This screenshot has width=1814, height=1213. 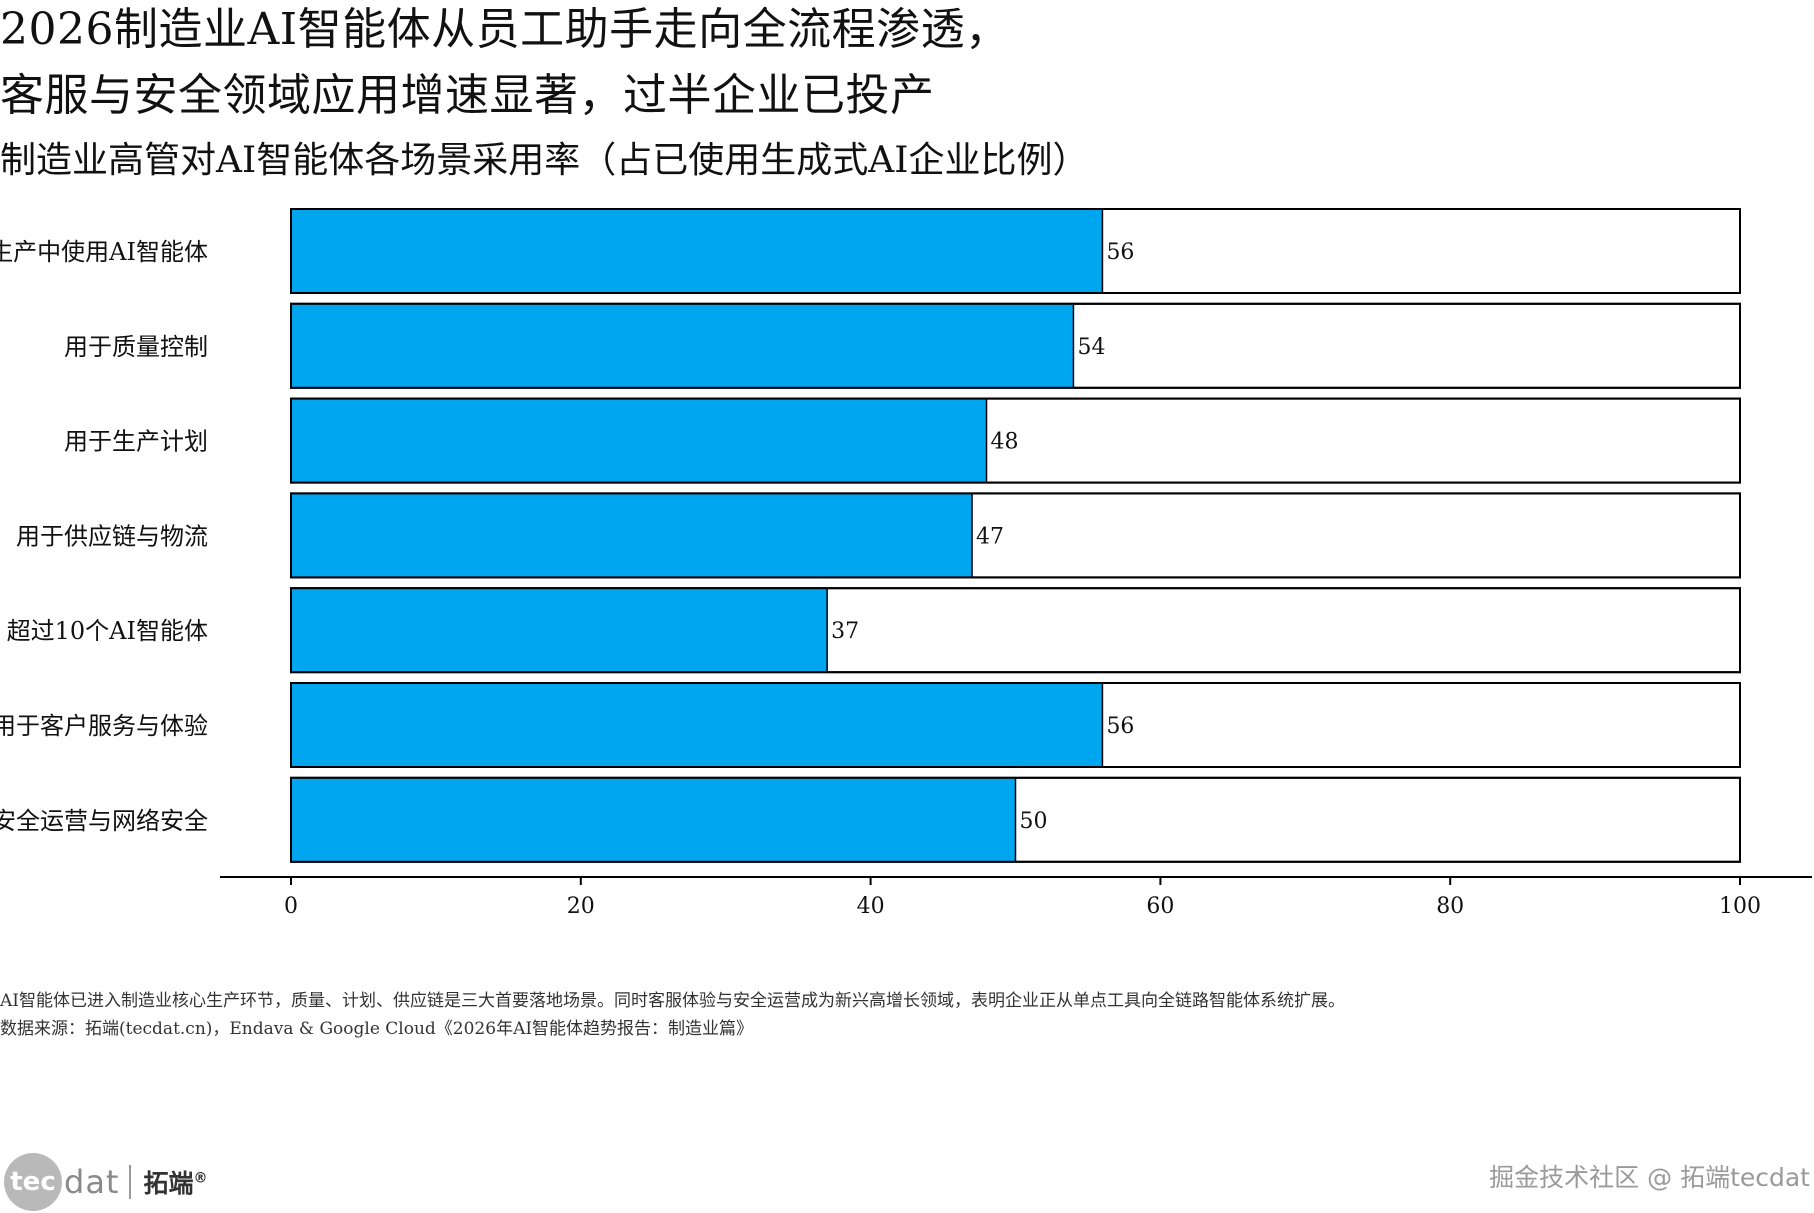 What do you see at coordinates (107, 631) in the screenshot?
I see `category-label: 超过10个AI智能体` at bounding box center [107, 631].